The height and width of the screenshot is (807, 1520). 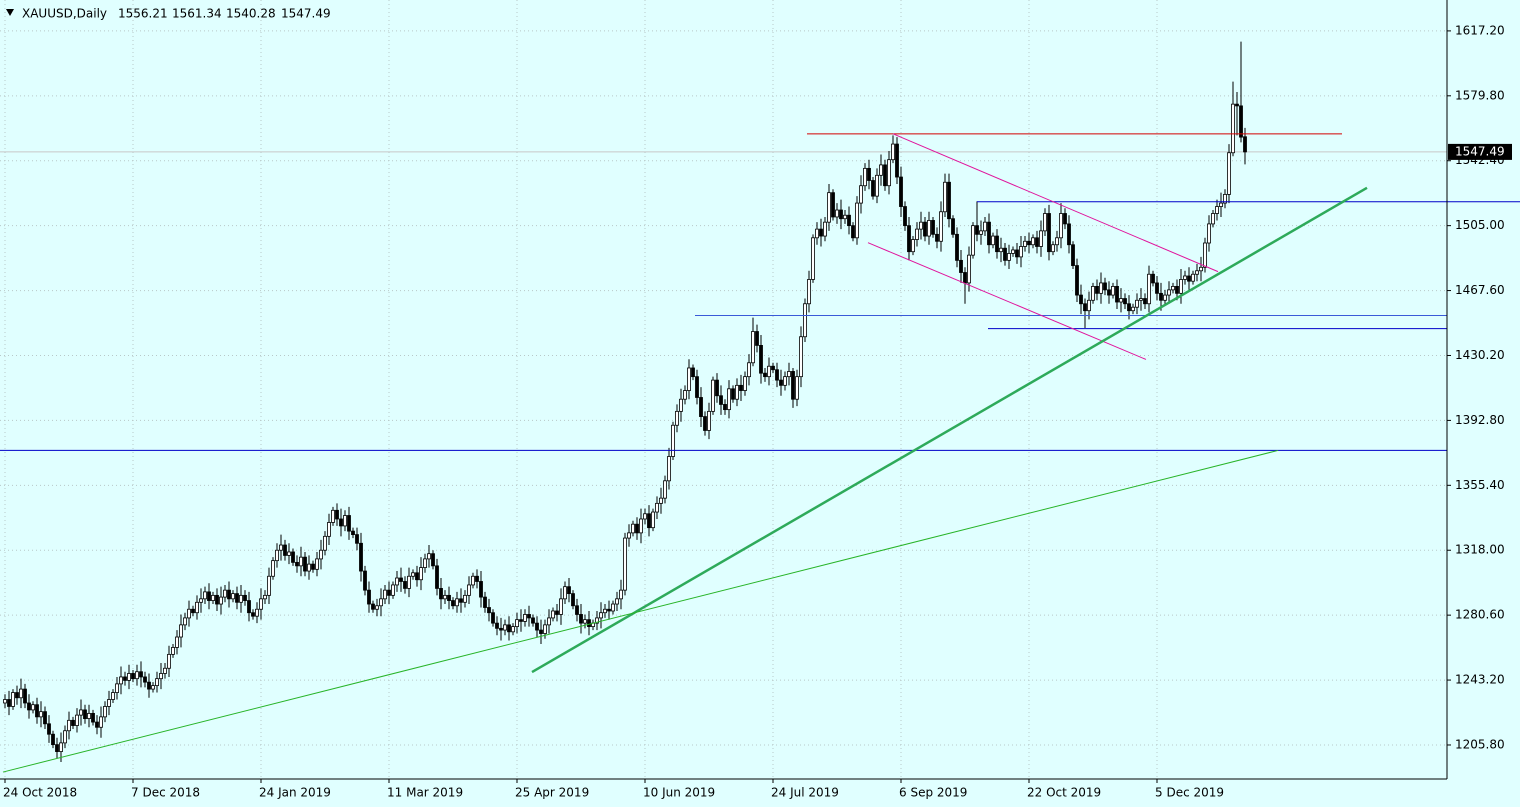 What do you see at coordinates (552, 793) in the screenshot?
I see `x-tick-label: 25 Apr 2019` at bounding box center [552, 793].